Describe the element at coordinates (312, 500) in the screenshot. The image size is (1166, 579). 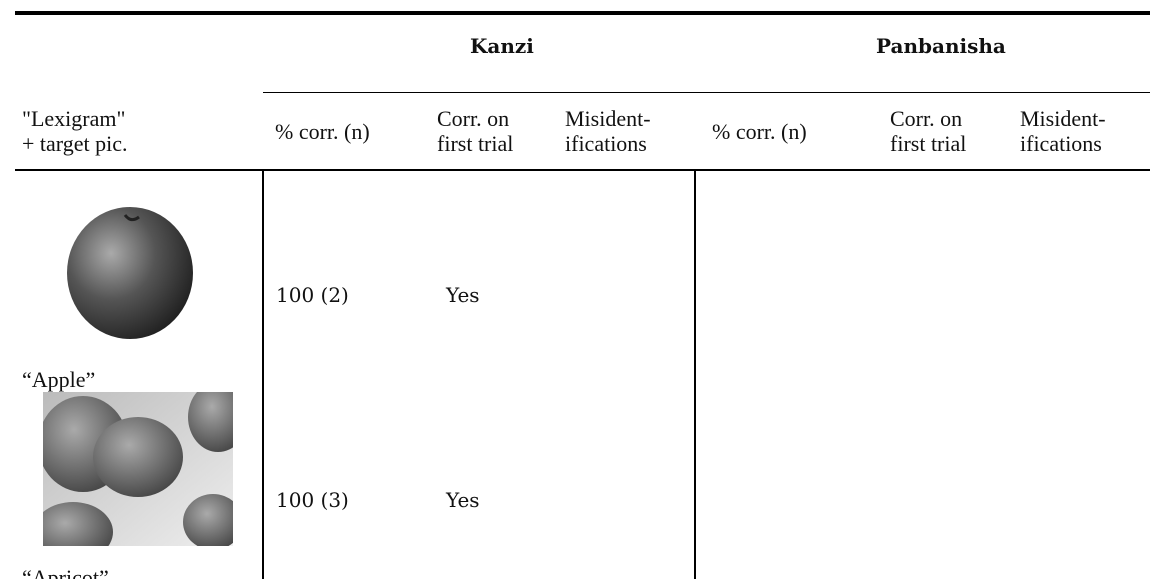
I see `cell-value: 100 (3)` at that location.